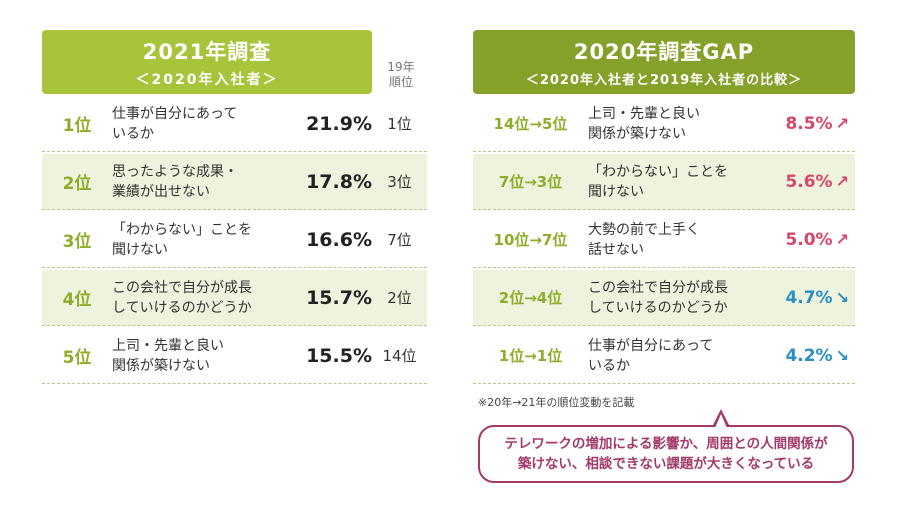  Describe the element at coordinates (556, 402) in the screenshot. I see `footnote: ※20年→21年の順位変動を記載` at that location.